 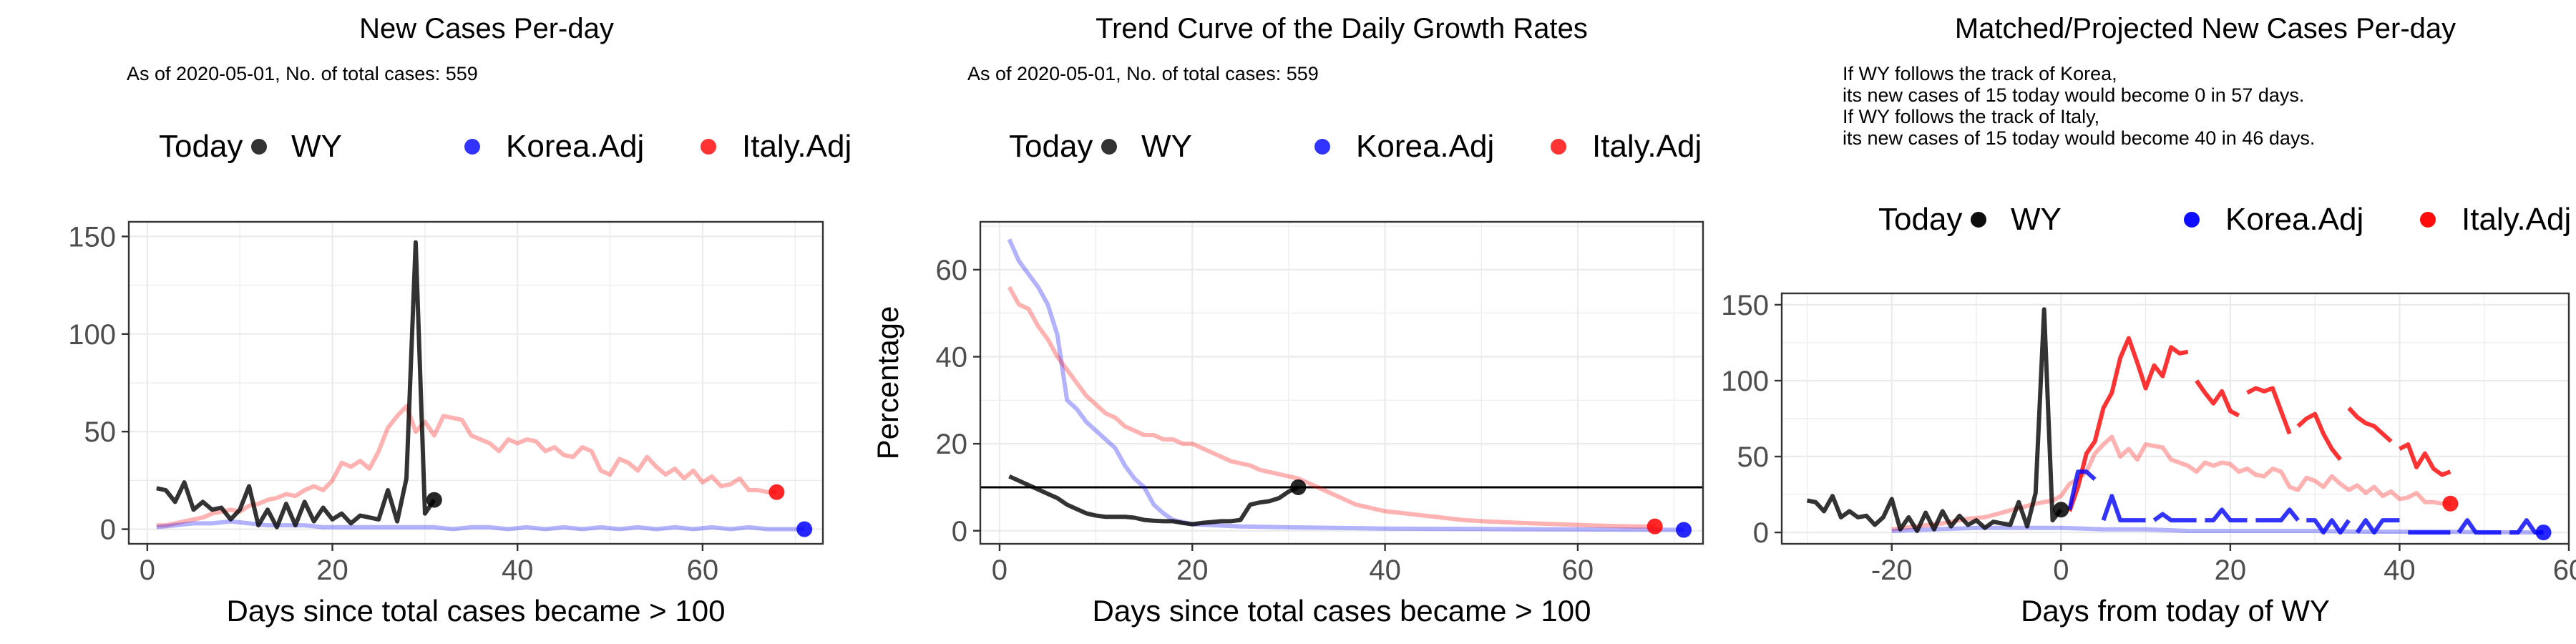 What do you see at coordinates (1425, 146) in the screenshot?
I see `legend-label-korea-adj: Korea.Adj` at bounding box center [1425, 146].